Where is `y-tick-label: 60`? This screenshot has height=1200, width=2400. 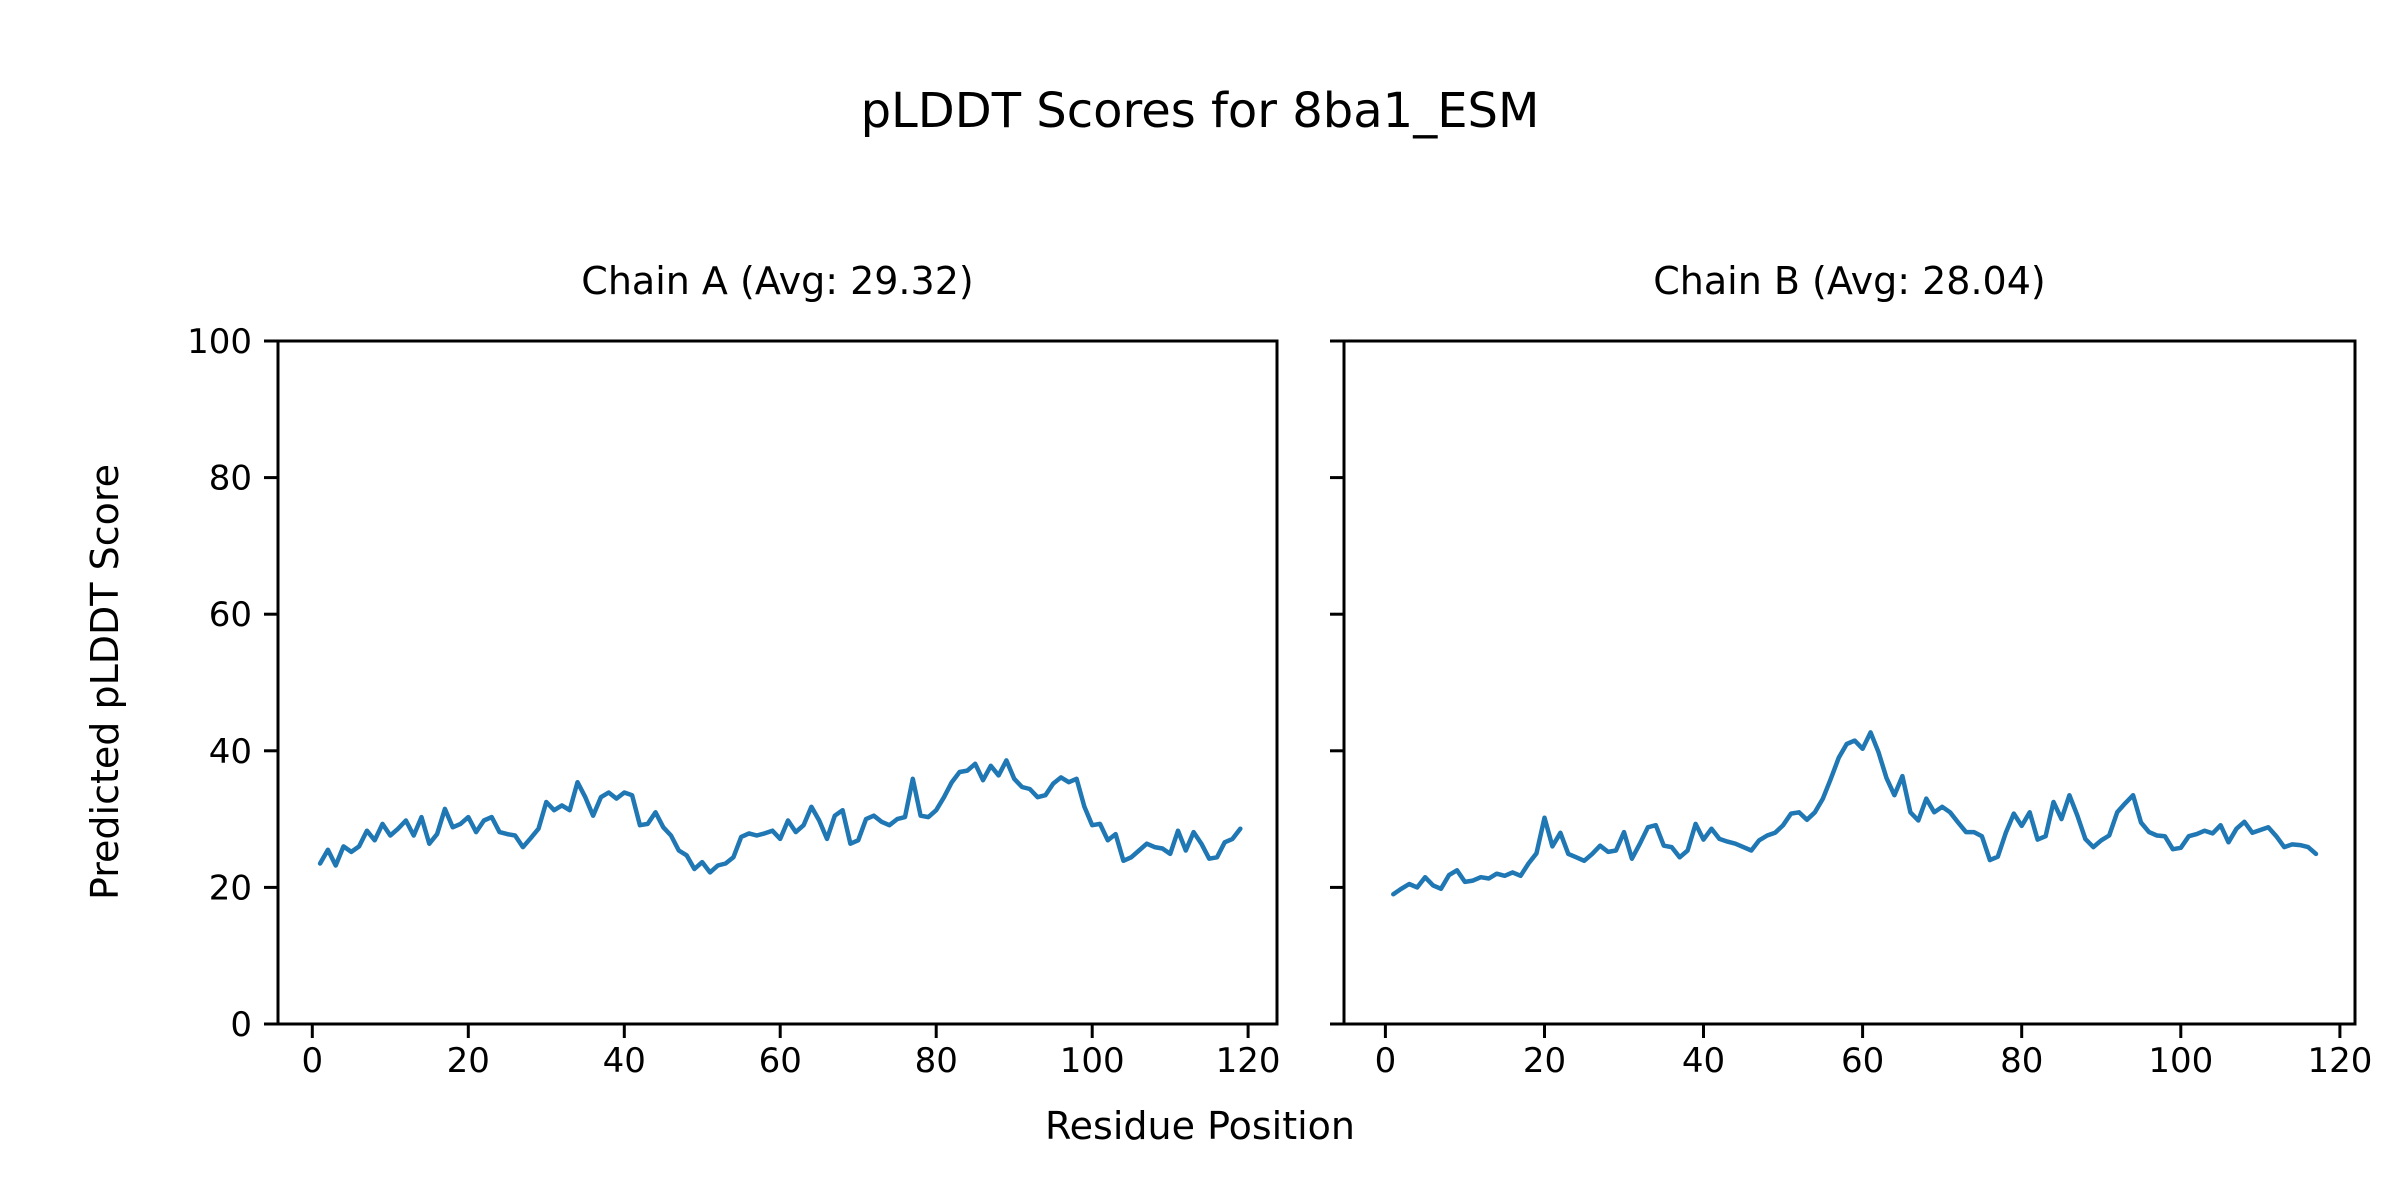
y-tick-label: 60 is located at coordinates (230, 615).